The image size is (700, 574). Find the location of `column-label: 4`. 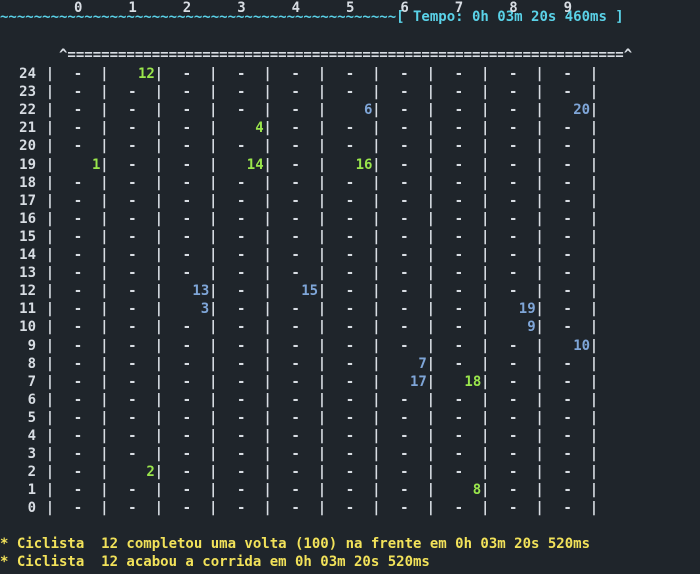

column-label: 4 is located at coordinates (296, 8).